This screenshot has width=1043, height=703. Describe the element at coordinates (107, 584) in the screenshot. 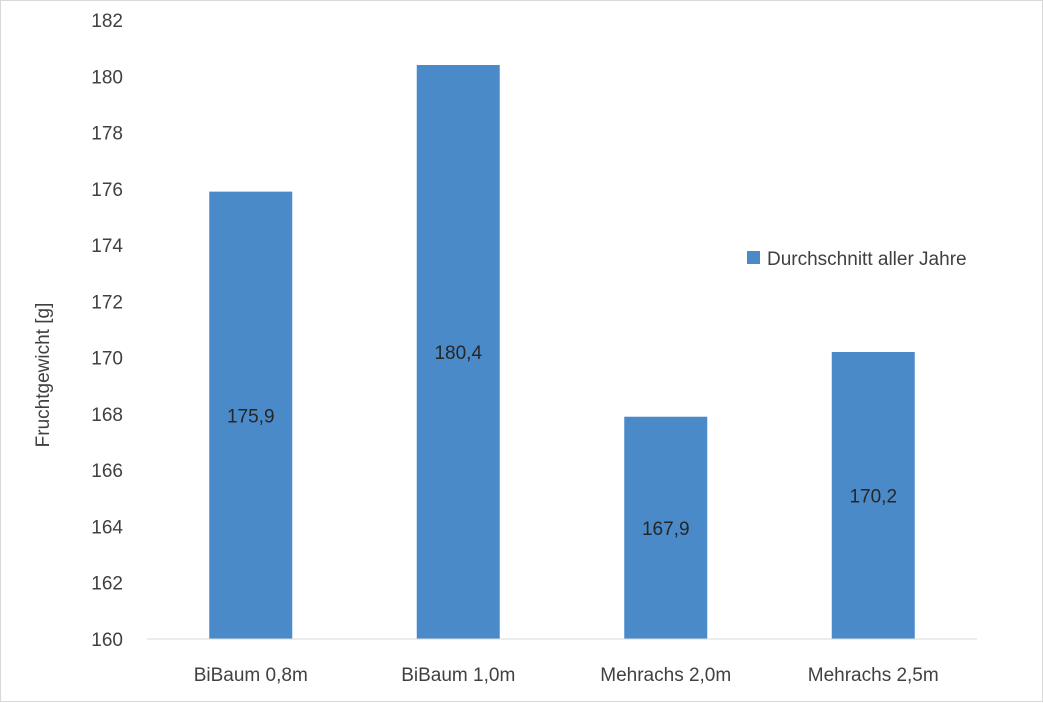

I see `y-tick-label: 162` at that location.